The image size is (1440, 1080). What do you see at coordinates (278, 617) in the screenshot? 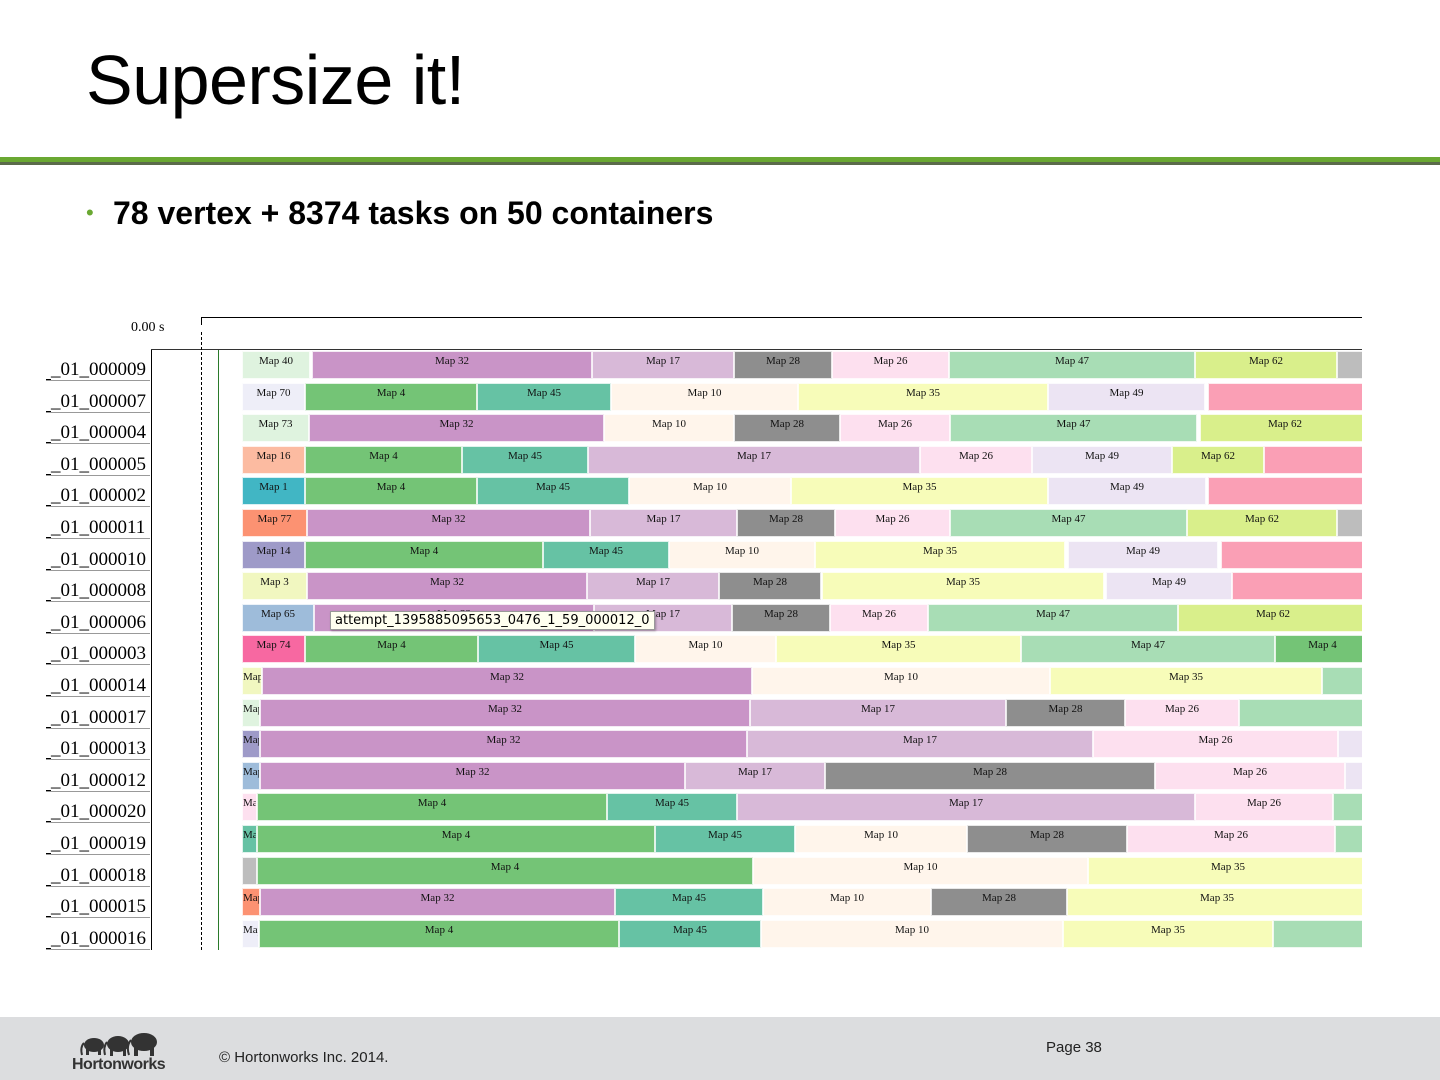
I see `task-bar: Map 65` at bounding box center [278, 617].